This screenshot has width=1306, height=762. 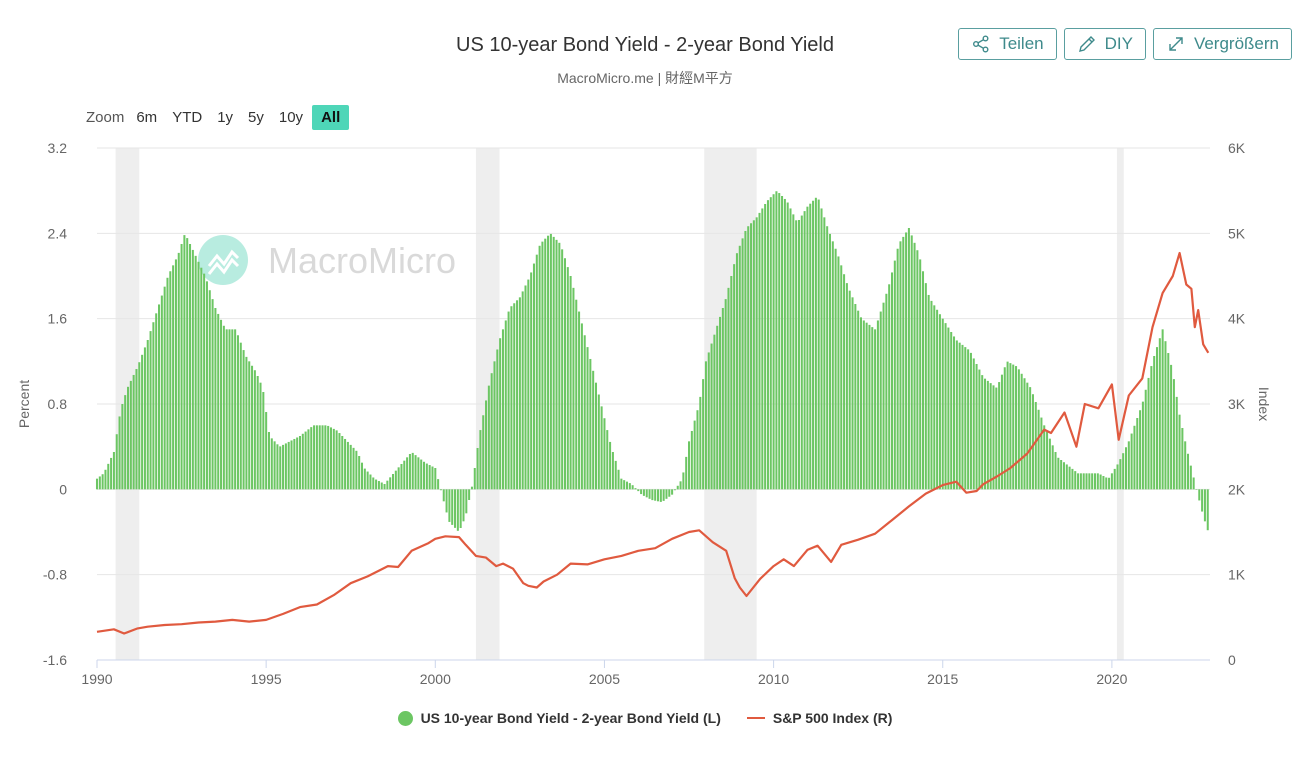 What do you see at coordinates (1232, 660) in the screenshot?
I see `right-tick-label: 0` at bounding box center [1232, 660].